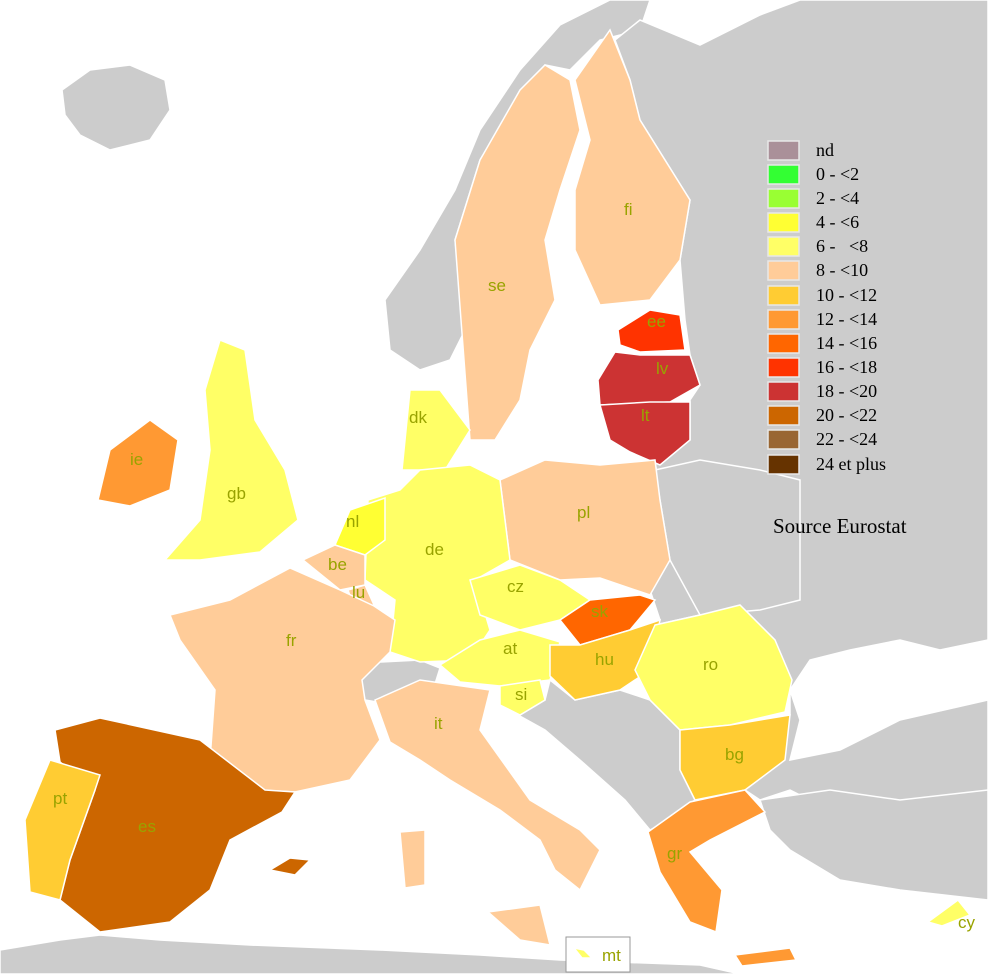 The height and width of the screenshot is (974, 988). I want to click on label-gr: gr, so click(674, 853).